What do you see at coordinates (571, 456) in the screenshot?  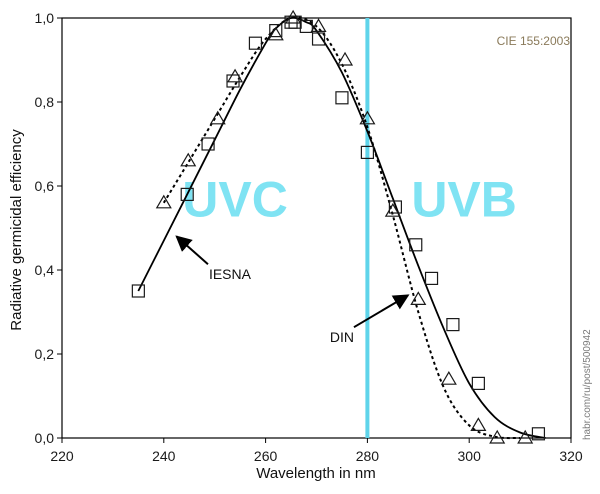 I see `x-tick-label: 320` at bounding box center [571, 456].